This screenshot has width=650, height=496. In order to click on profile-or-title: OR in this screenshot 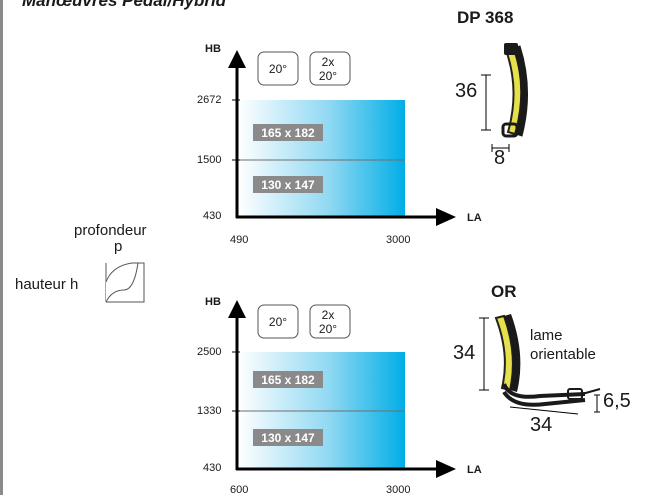, I will do `click(504, 291)`.